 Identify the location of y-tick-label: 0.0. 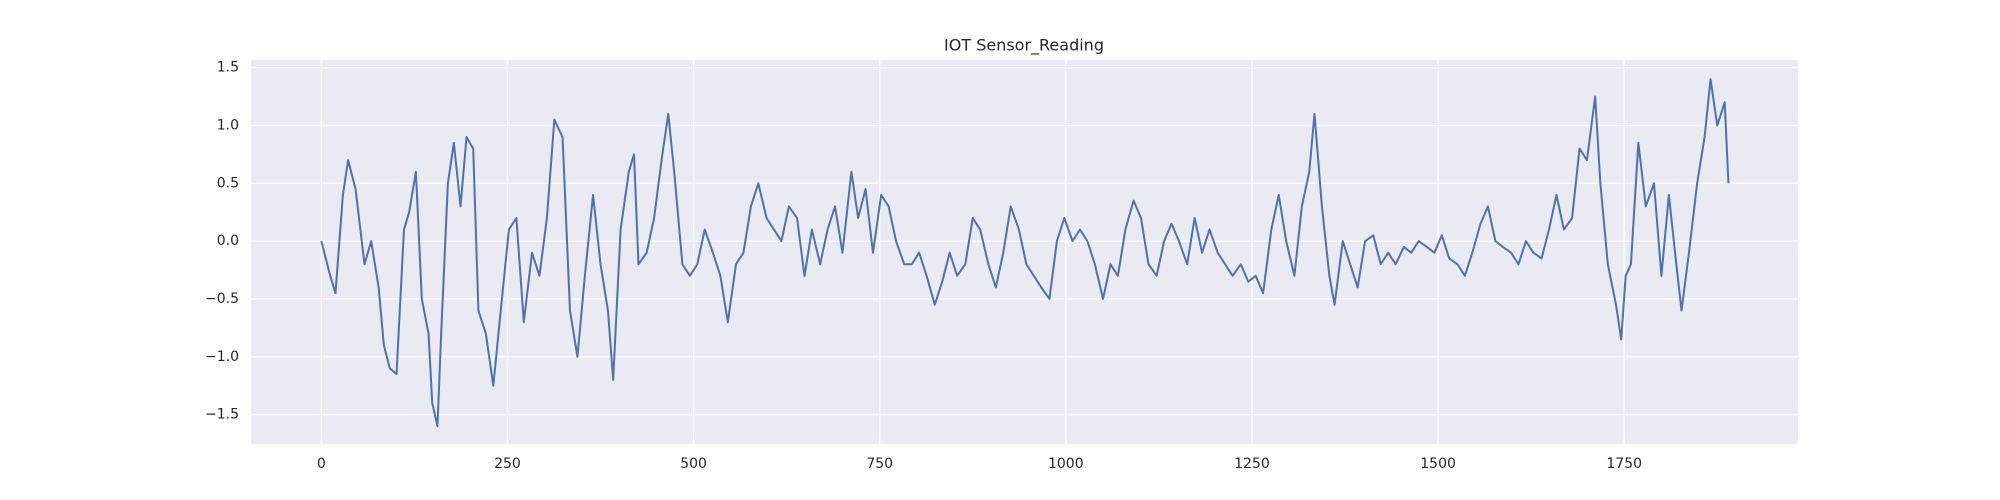
(228, 241).